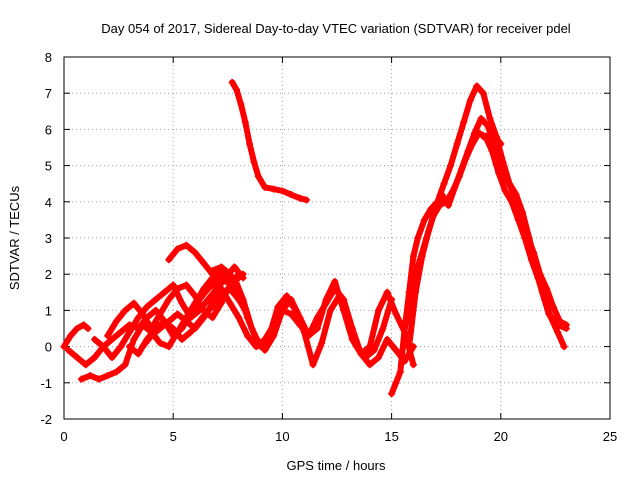 The width and height of the screenshot is (640, 480). Describe the element at coordinates (501, 436) in the screenshot. I see `x-tick-label: 20` at that location.